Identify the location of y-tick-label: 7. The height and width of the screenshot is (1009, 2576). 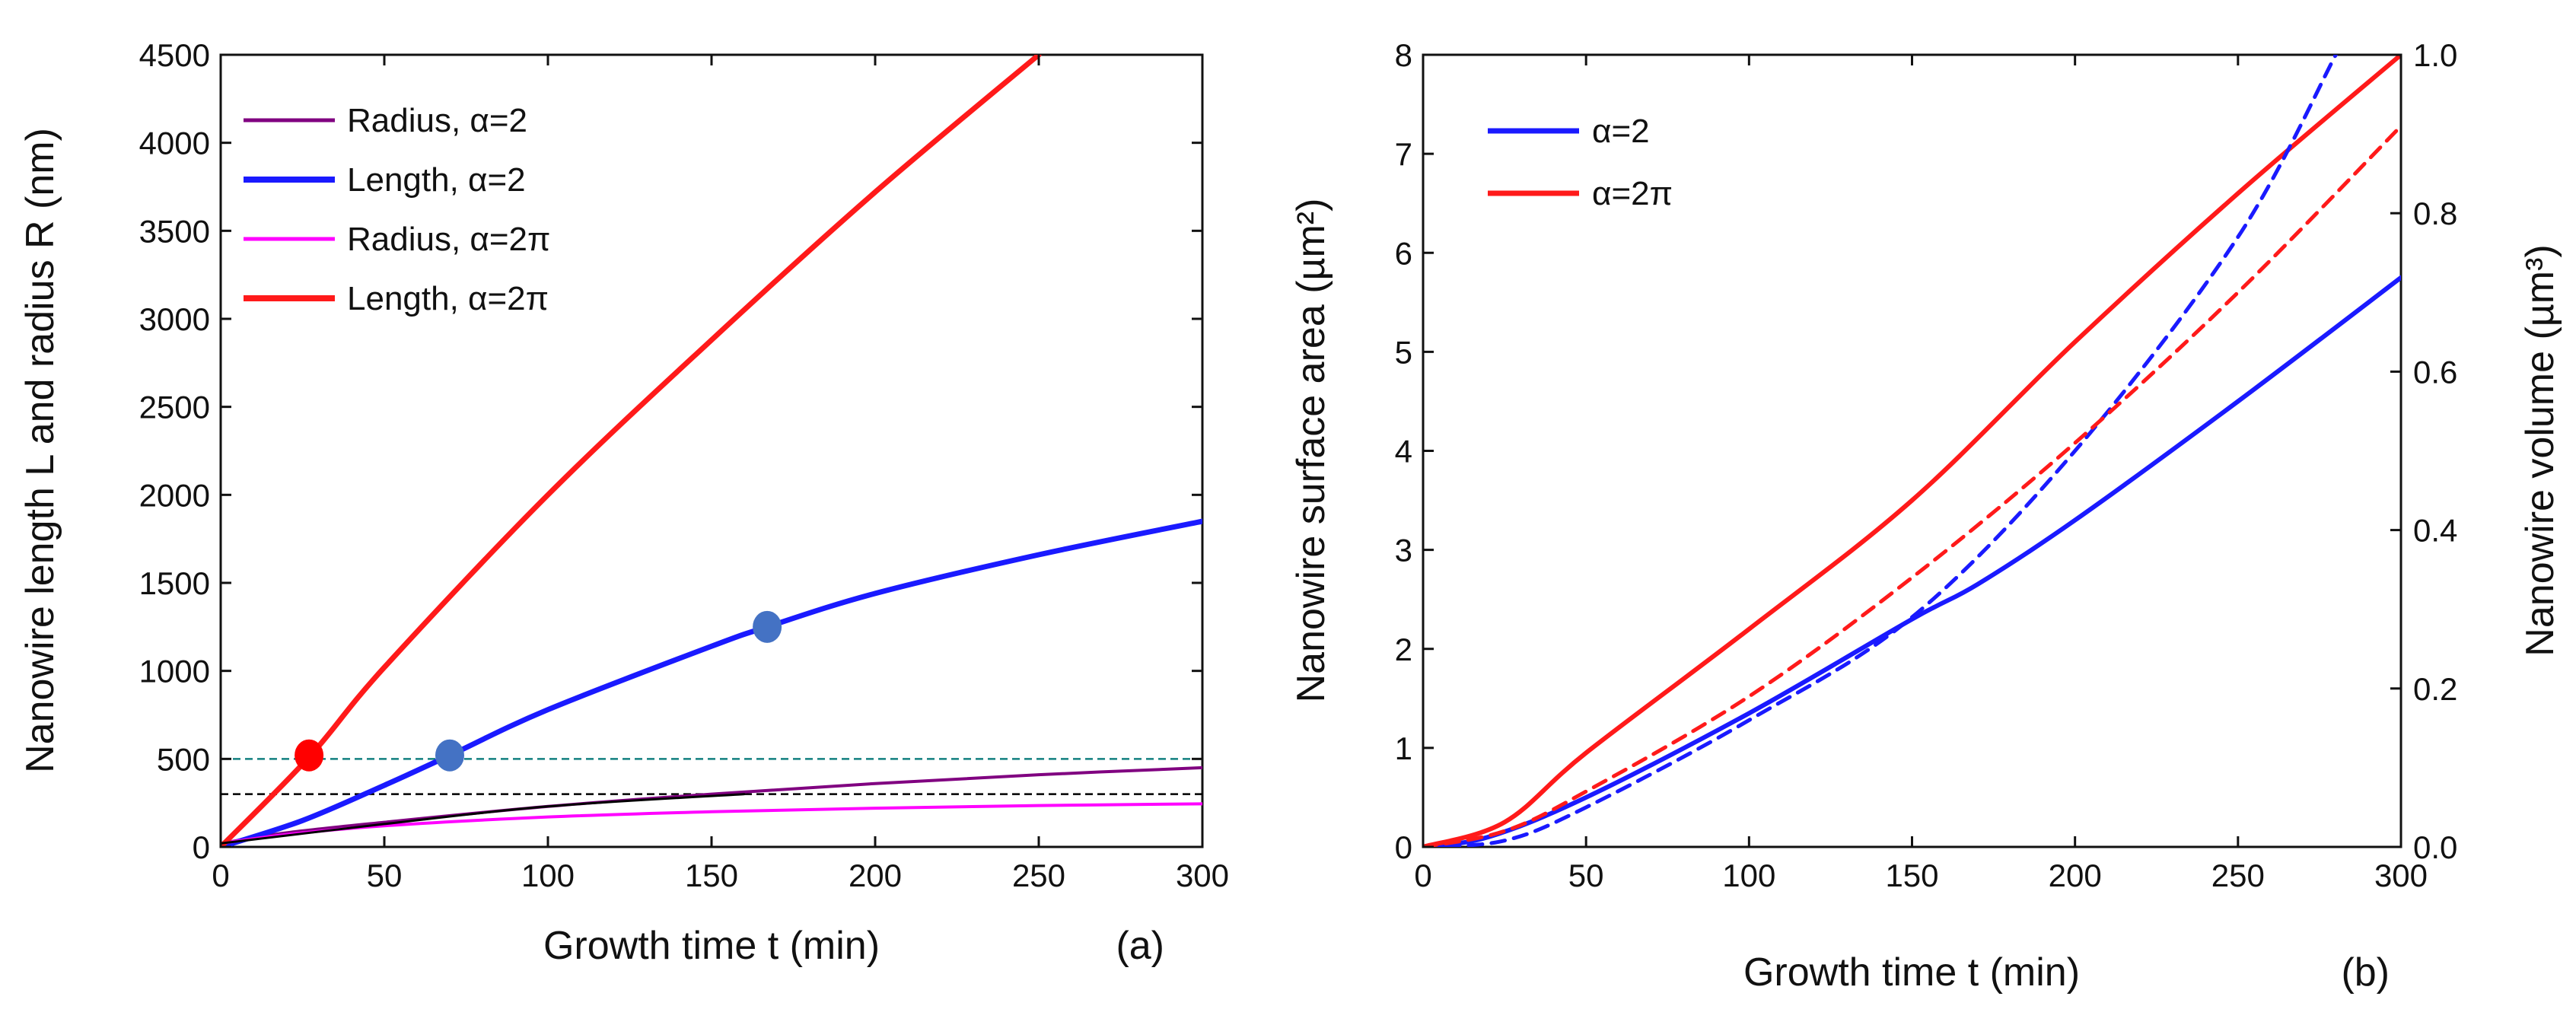
(1403, 154).